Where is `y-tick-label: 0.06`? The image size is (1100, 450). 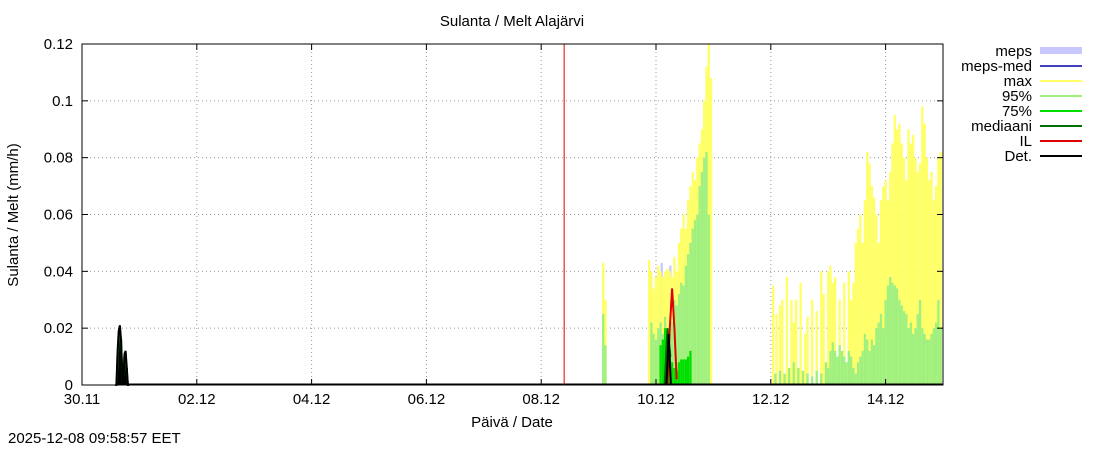
y-tick-label: 0.06 is located at coordinates (58, 215).